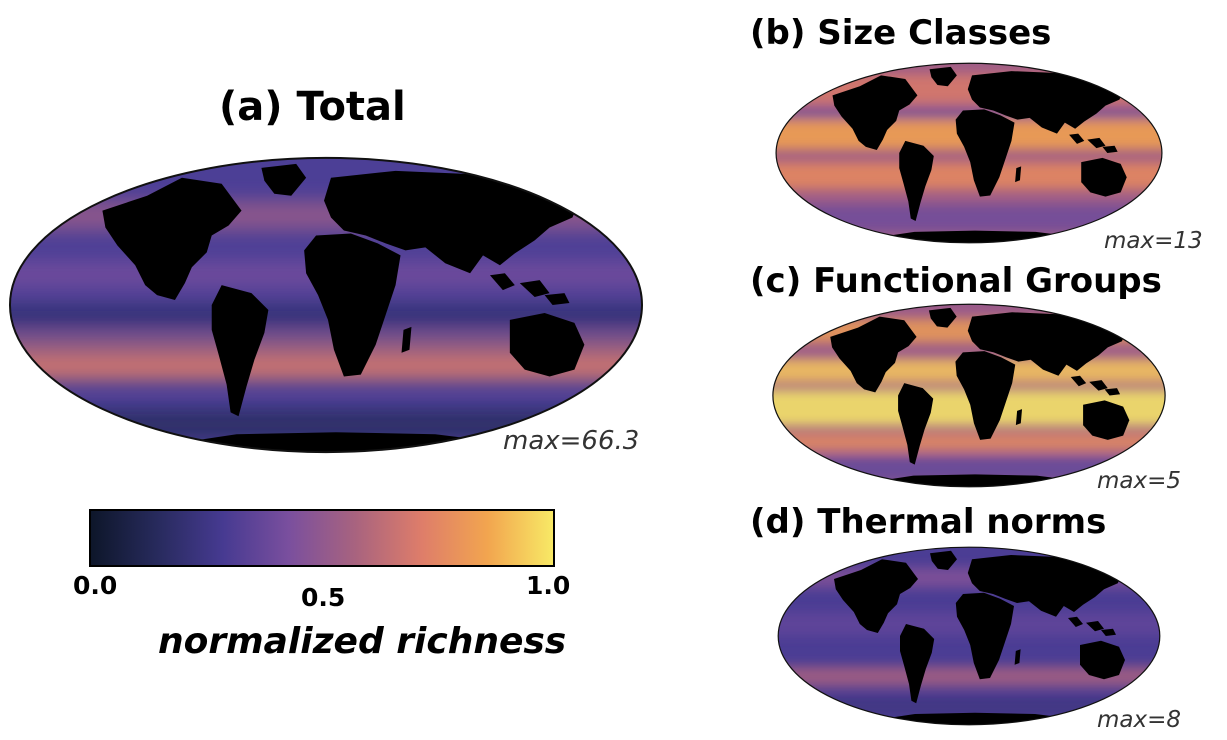  I want to click on colorbar, so click(322, 538).